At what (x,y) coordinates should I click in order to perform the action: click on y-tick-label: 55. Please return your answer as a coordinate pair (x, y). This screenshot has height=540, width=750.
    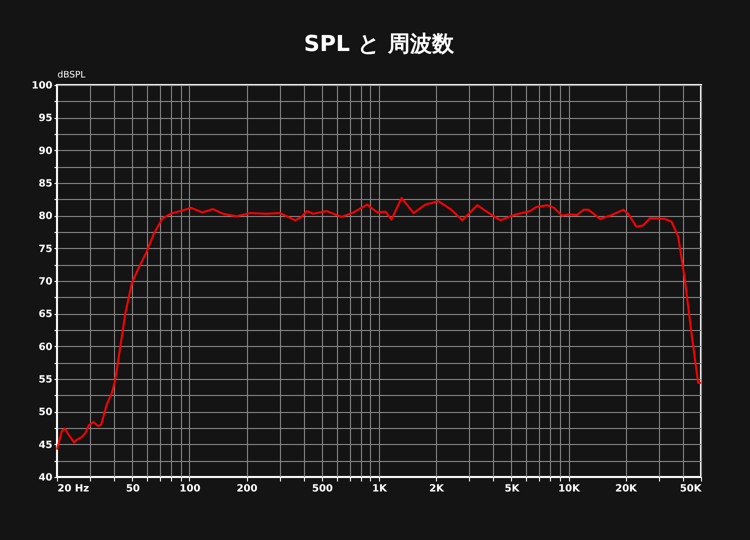
    Looking at the image, I should click on (45, 380).